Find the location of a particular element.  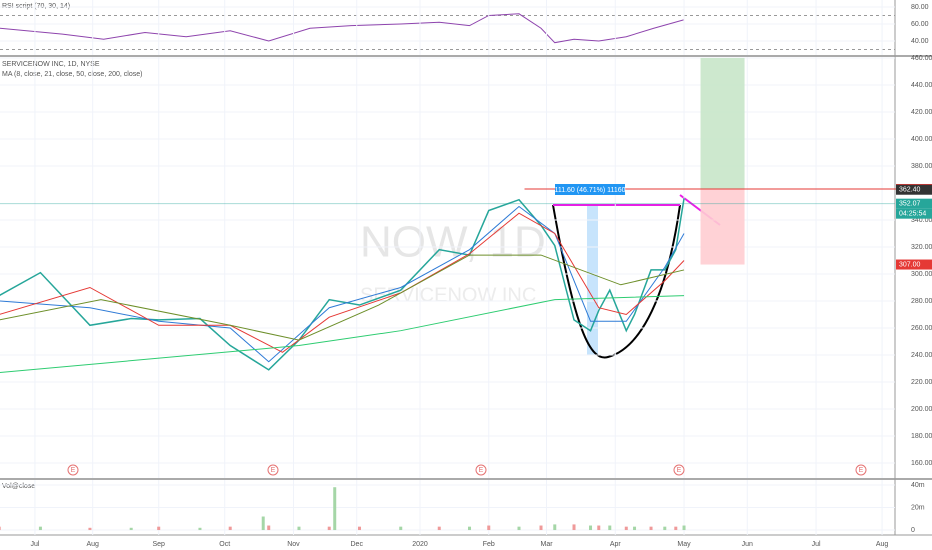

y-tick-label: 160.00 is located at coordinates (921, 463).